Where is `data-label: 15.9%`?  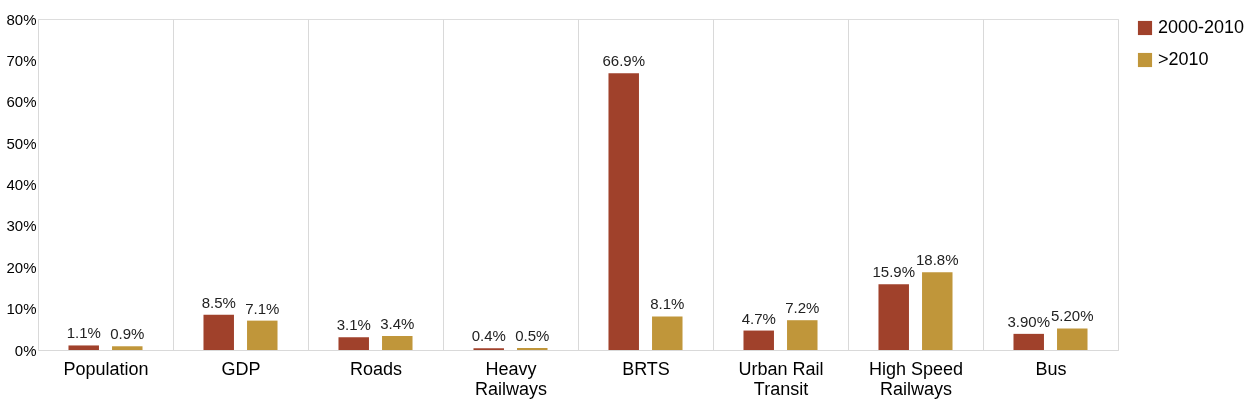
data-label: 15.9% is located at coordinates (893, 272).